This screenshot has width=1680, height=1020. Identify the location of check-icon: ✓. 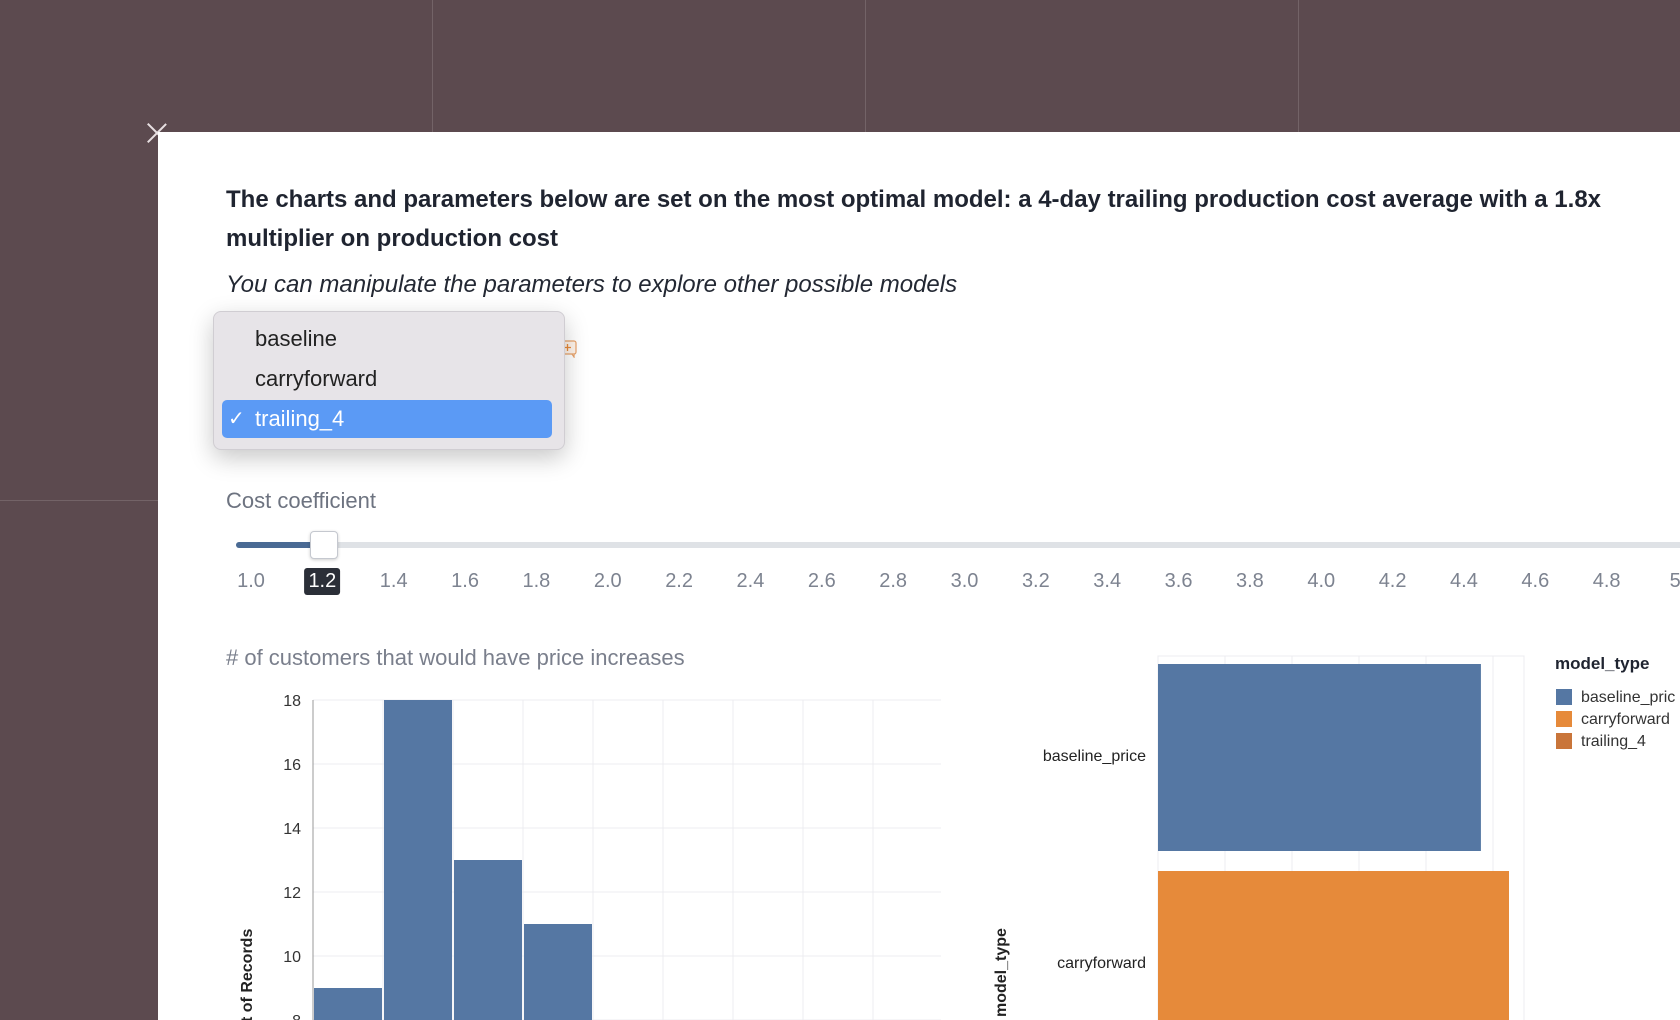
(236, 419).